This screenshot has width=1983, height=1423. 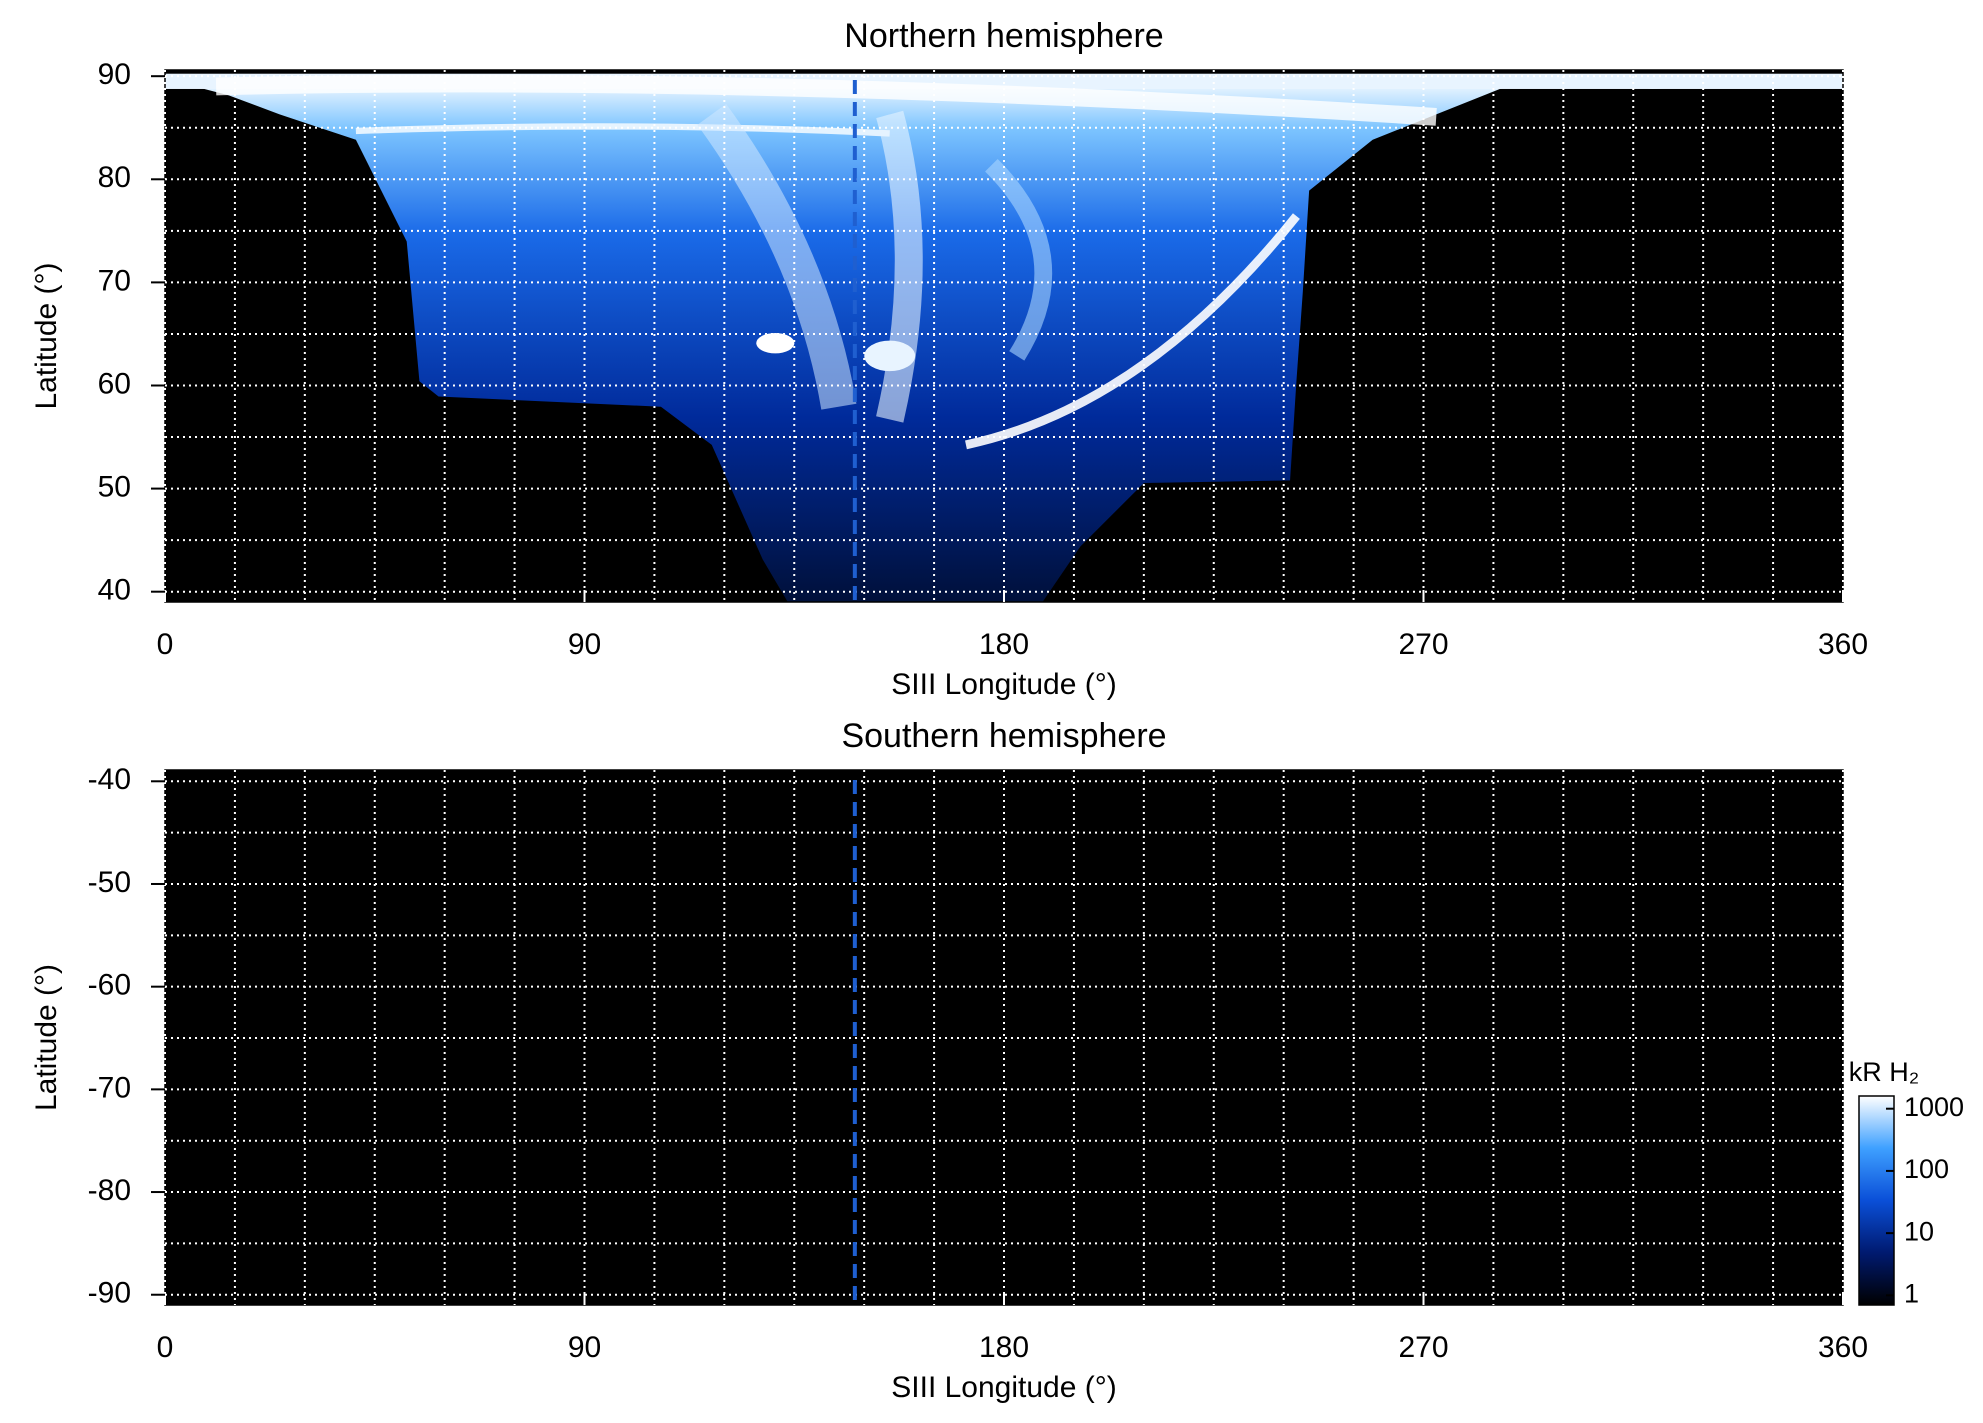 I want to click on y-tick-label: -90, so click(x=109, y=1293).